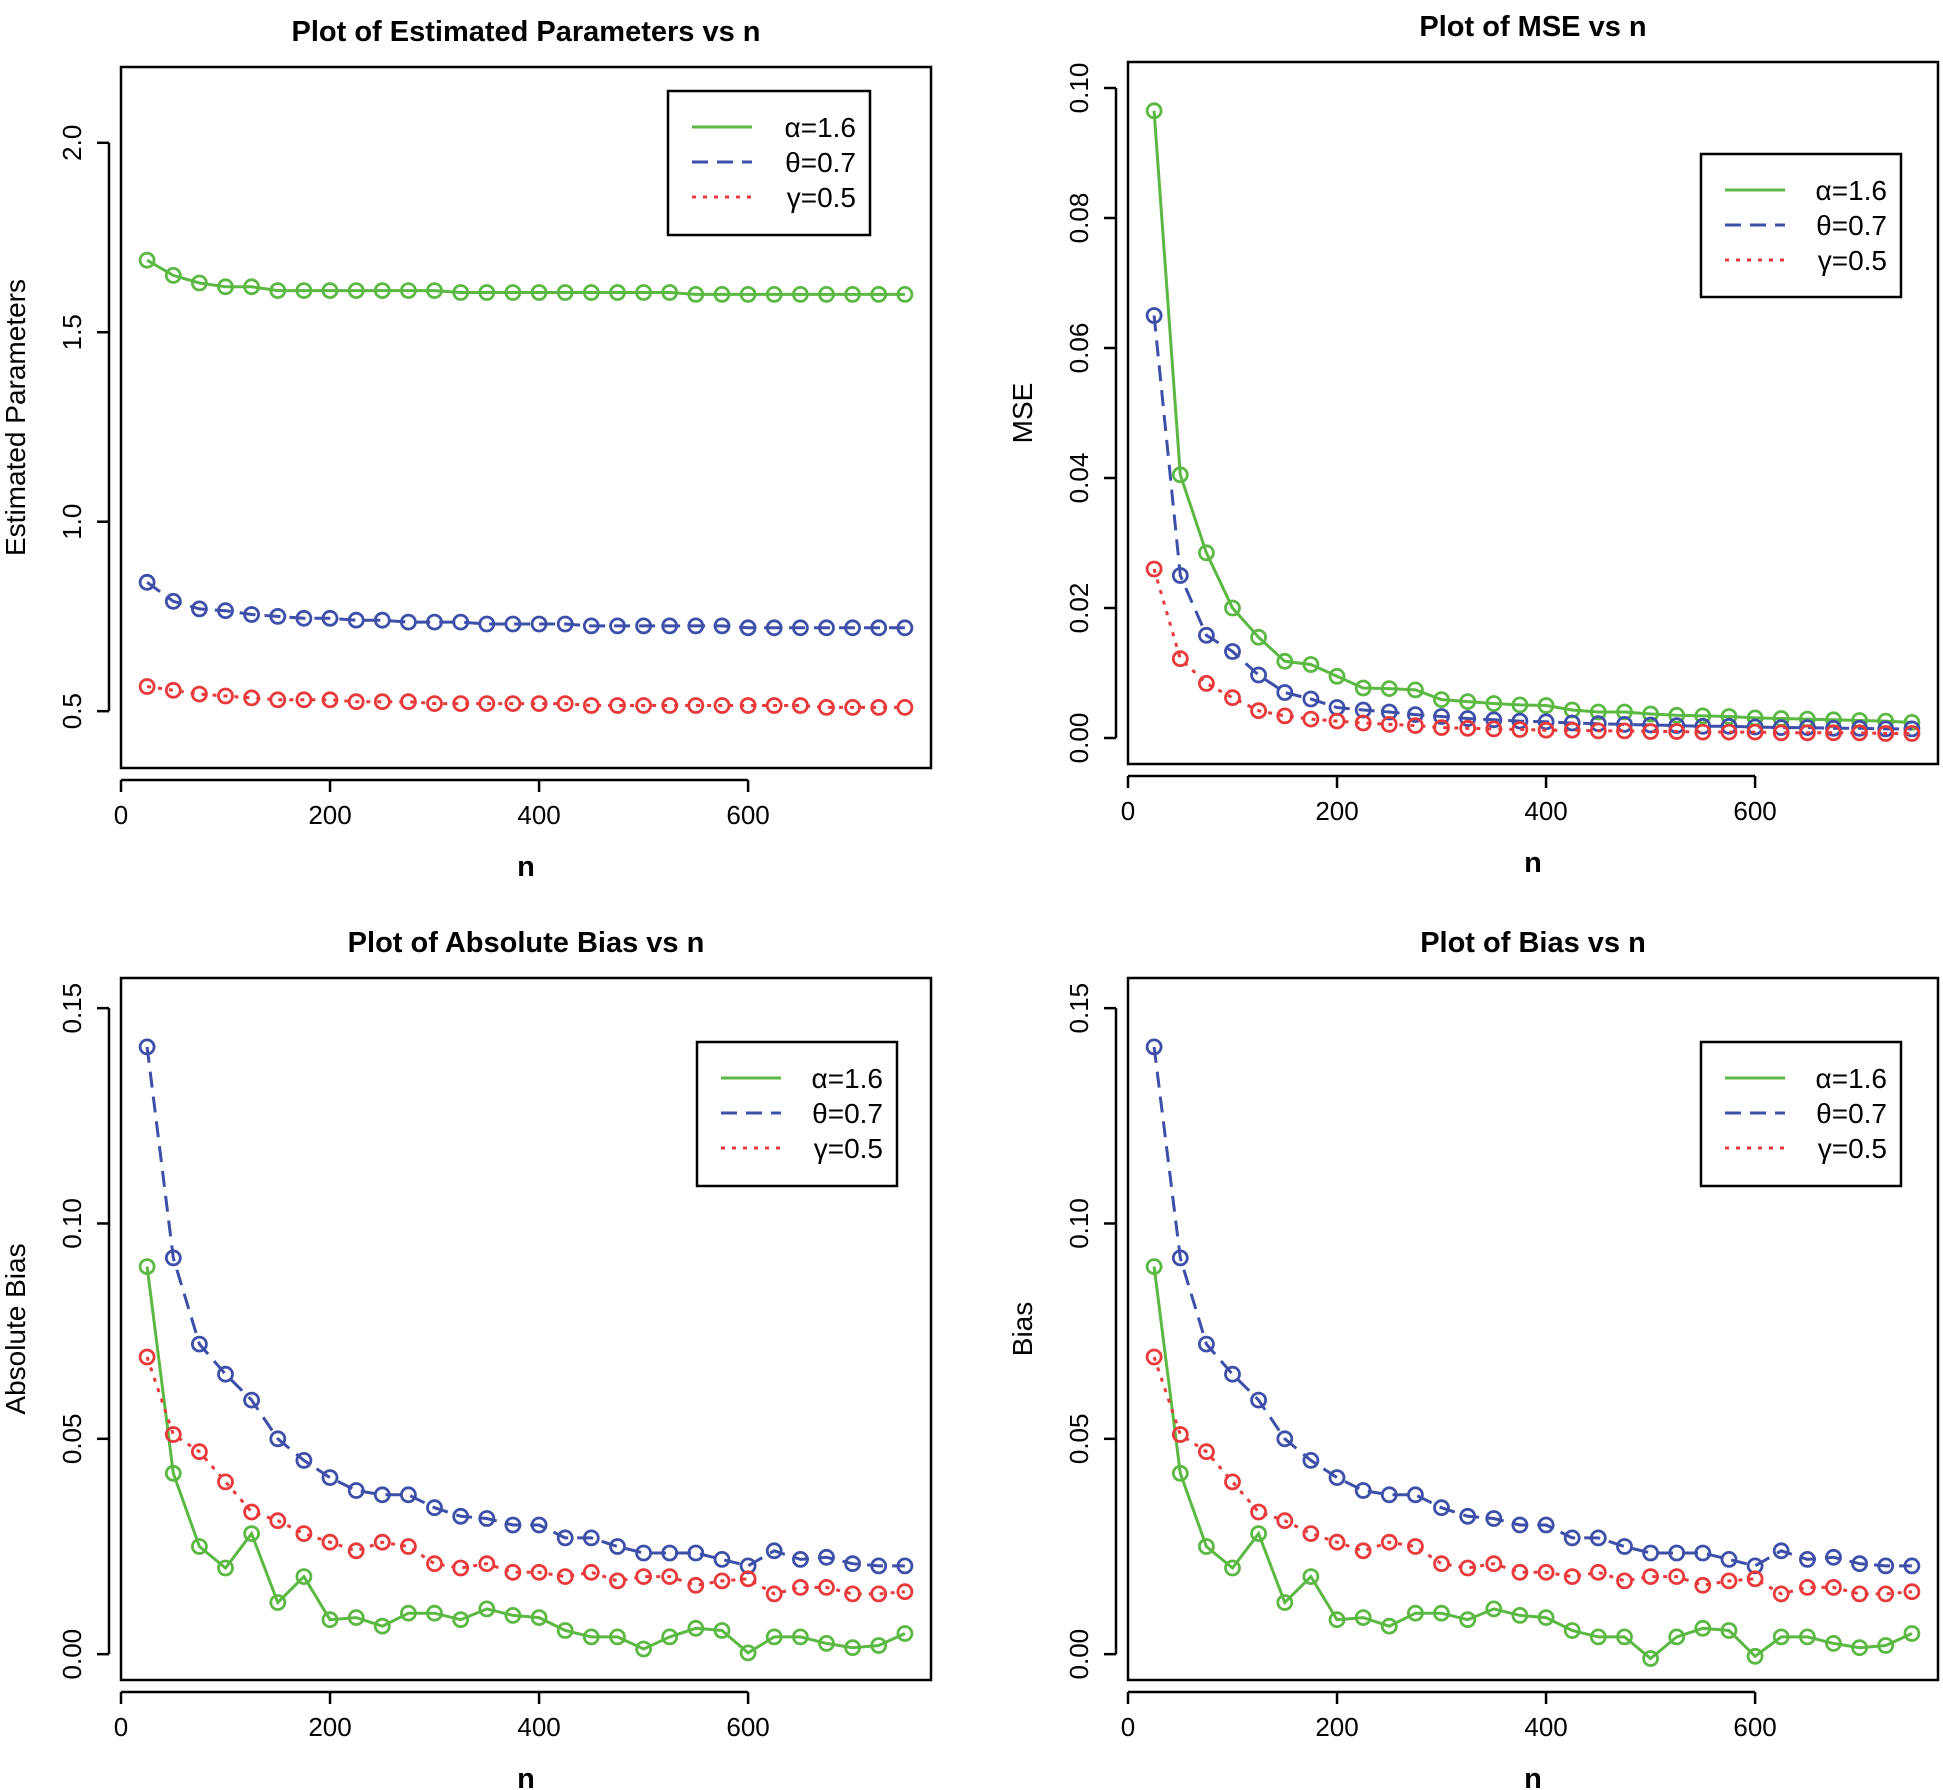  Describe the element at coordinates (1533, 943) in the screenshot. I see `chart-title: Plot of Bias vs n` at that location.